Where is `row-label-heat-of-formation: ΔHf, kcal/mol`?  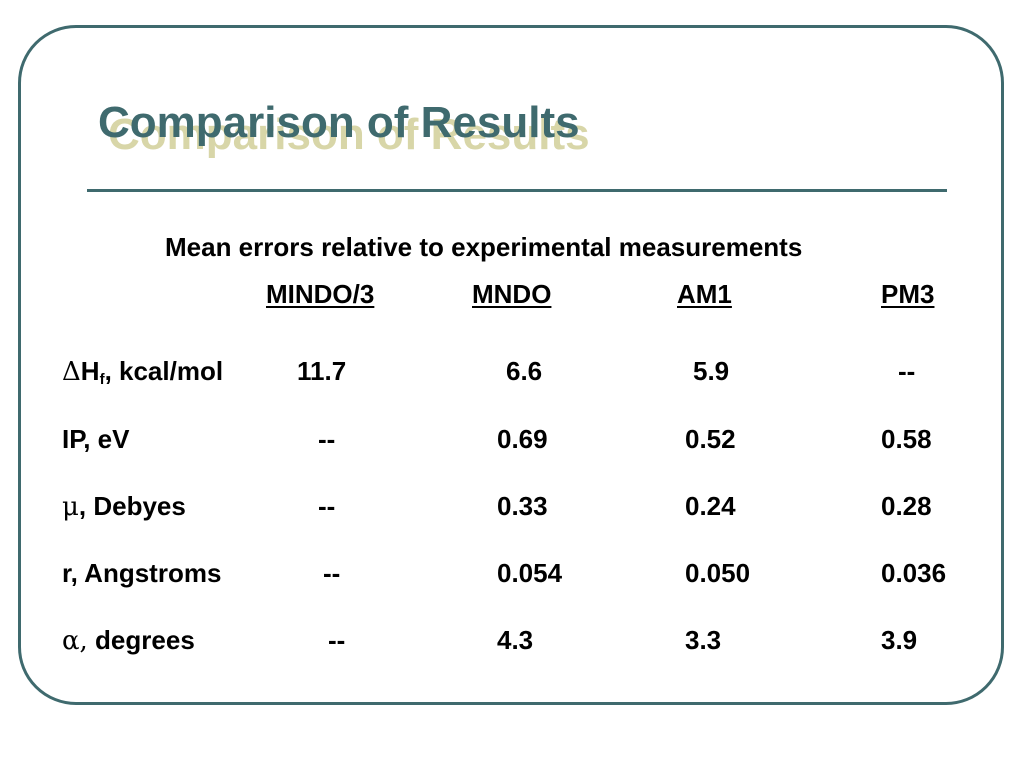
row-label-heat-of-formation: ΔHf, kcal/mol is located at coordinates (142, 375).